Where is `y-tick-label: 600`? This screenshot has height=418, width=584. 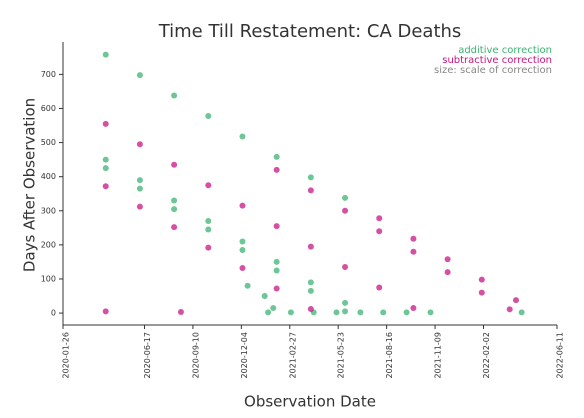
y-tick-label: 600 is located at coordinates (48, 108).